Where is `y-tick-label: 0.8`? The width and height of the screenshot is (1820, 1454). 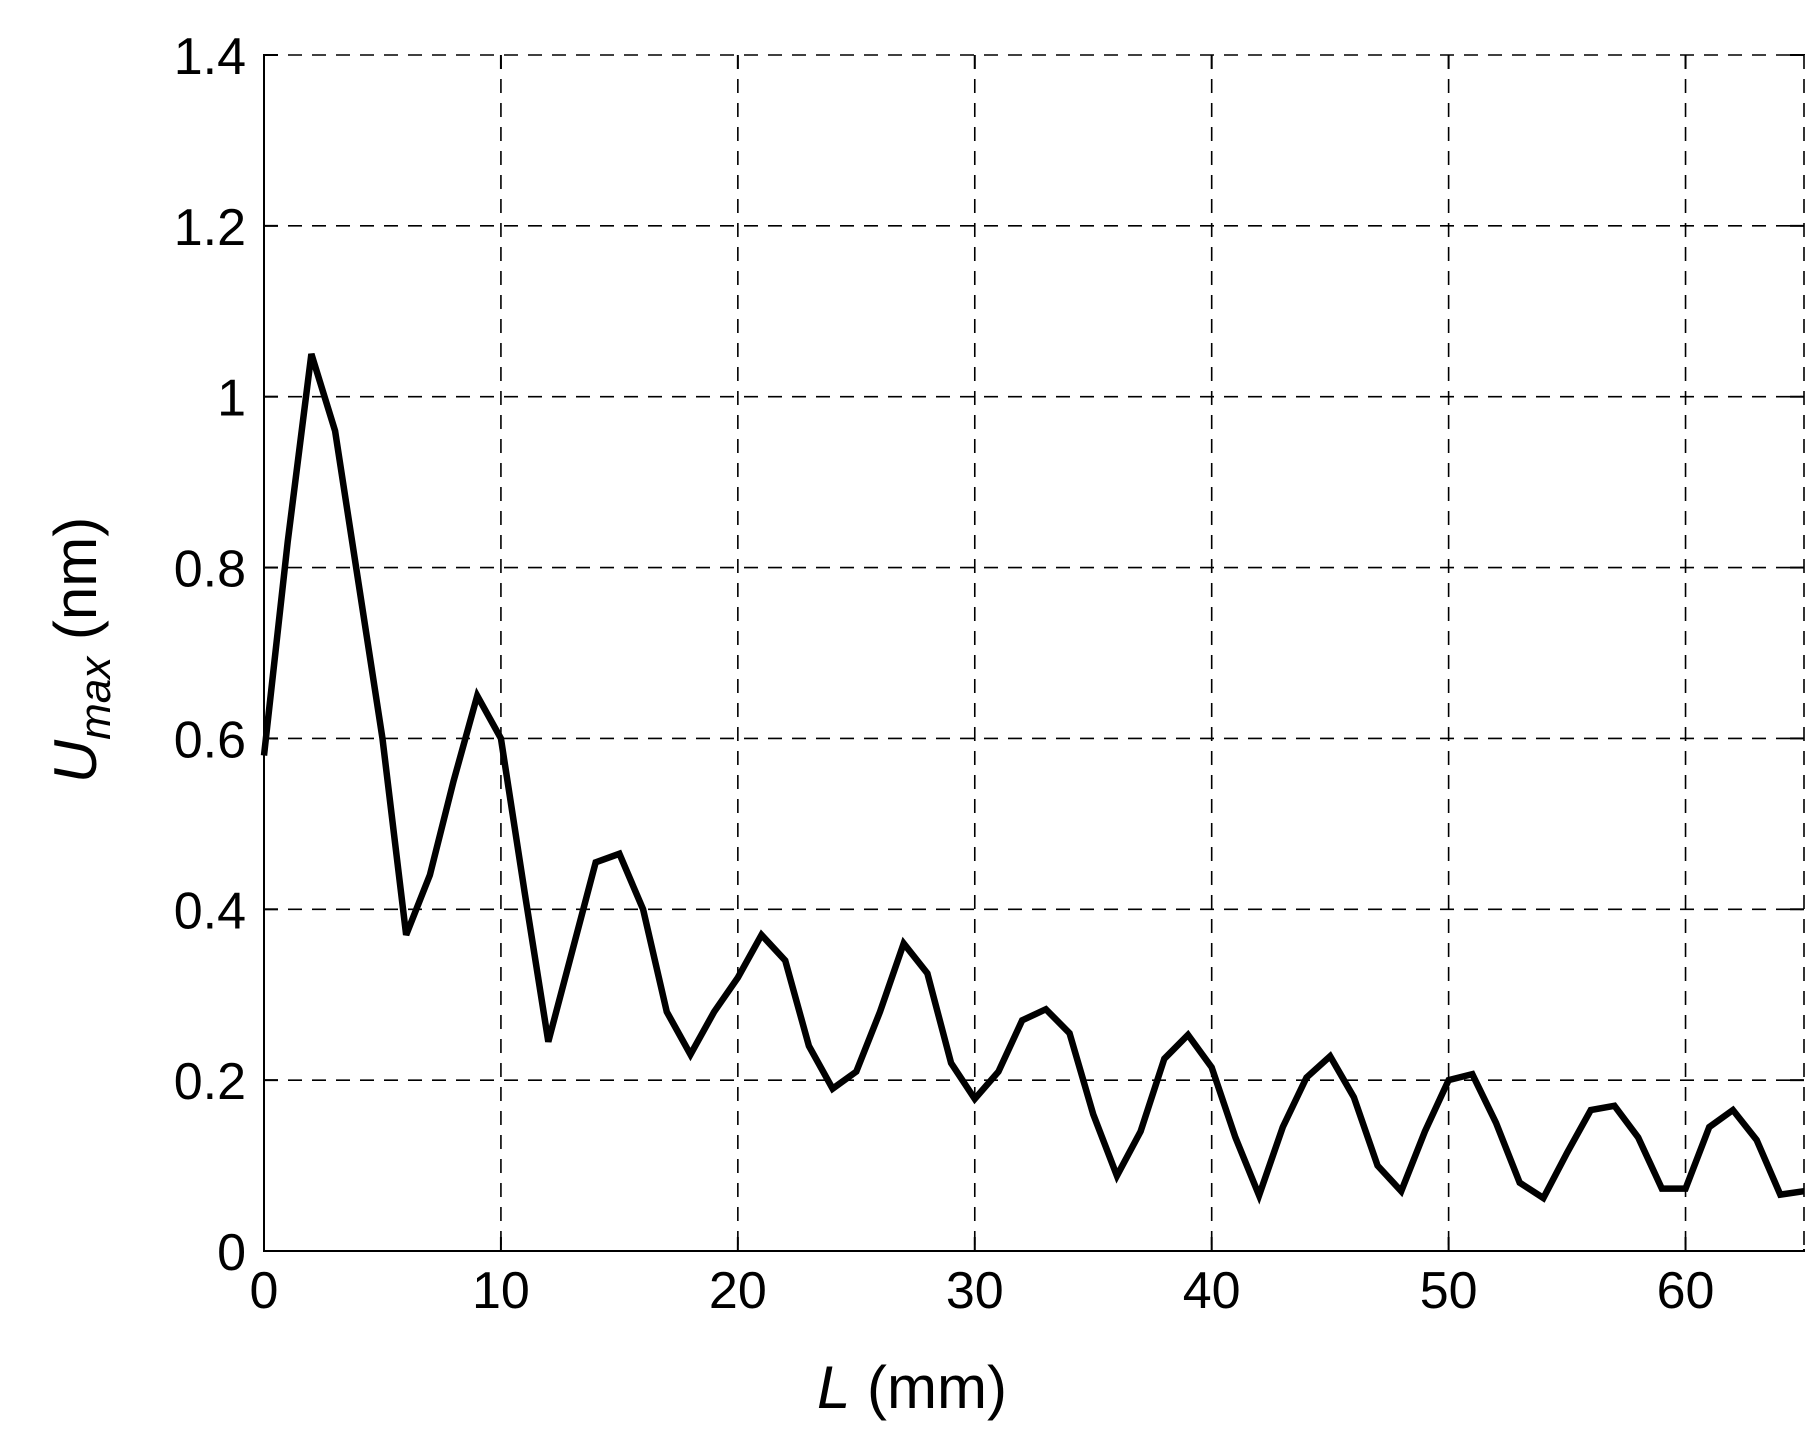
y-tick-label: 0.8 is located at coordinates (210, 570).